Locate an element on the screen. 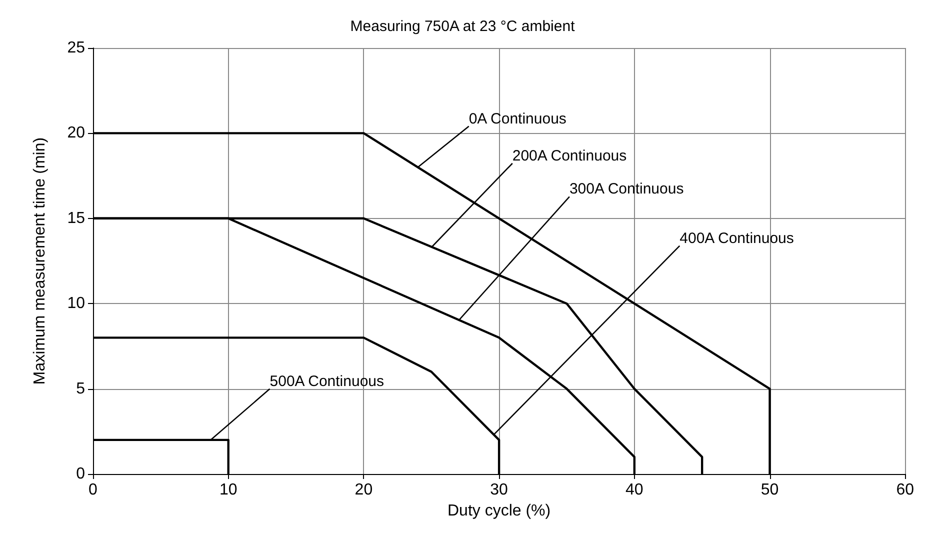 The height and width of the screenshot is (537, 925). y-axis-title: Maximum measurement time (min) is located at coordinates (40, 261).